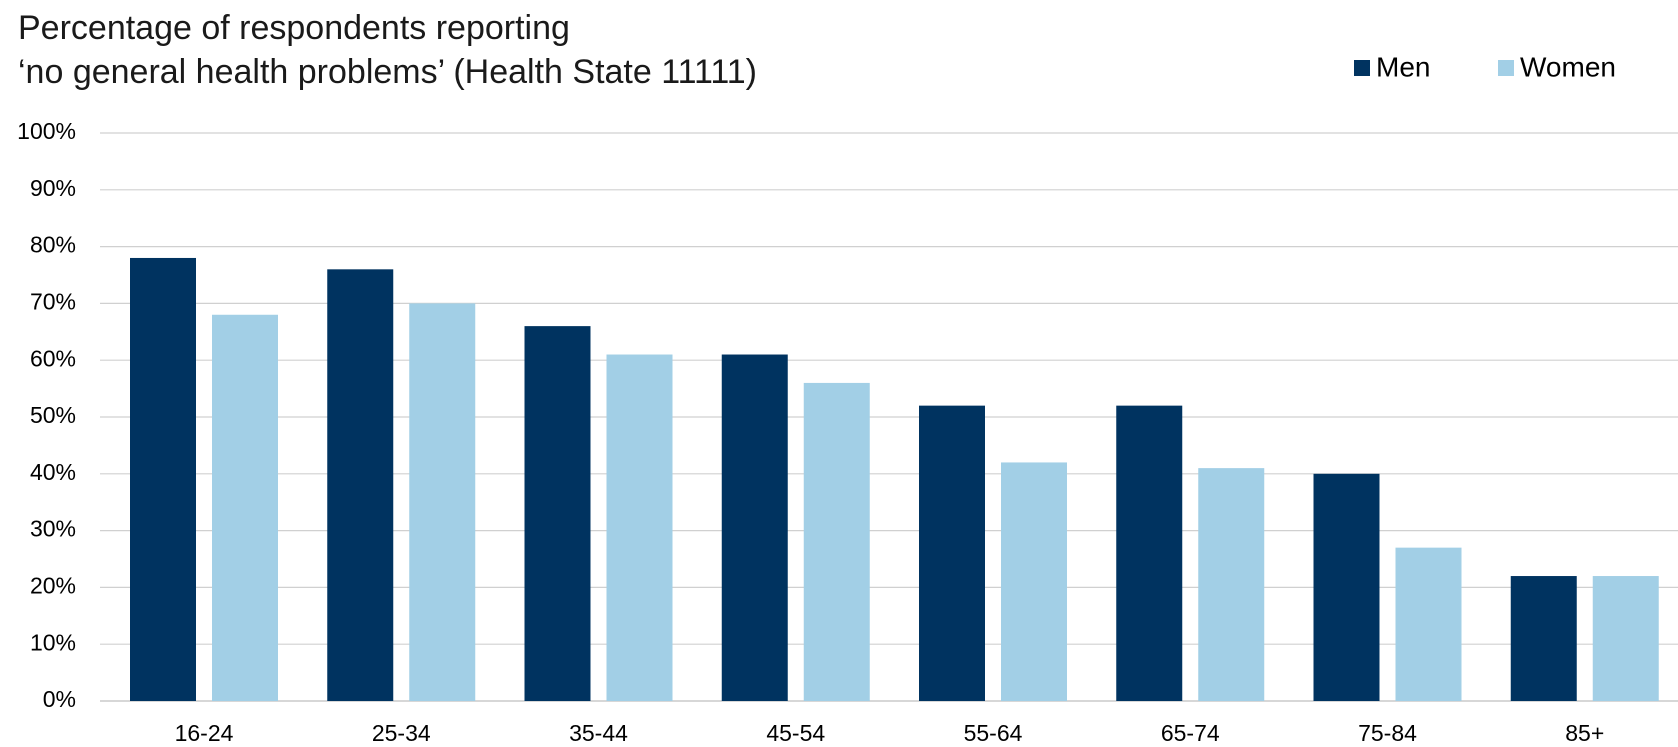  Describe the element at coordinates (53, 358) in the screenshot. I see `y-tick-label: 60%` at that location.